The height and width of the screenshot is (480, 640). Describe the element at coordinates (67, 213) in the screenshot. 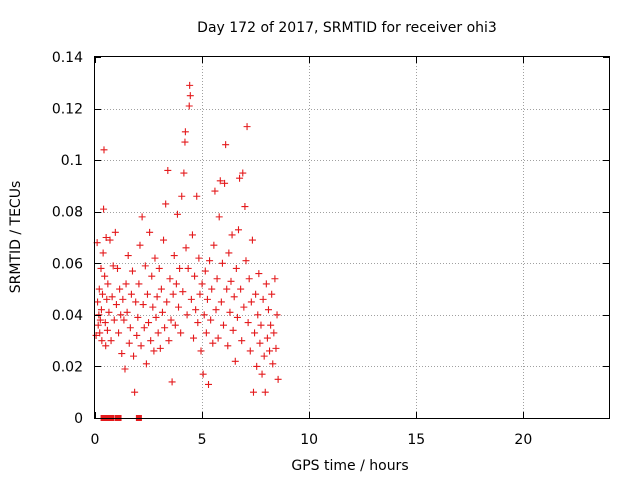

I see `y-tick-label: 0.08` at that location.